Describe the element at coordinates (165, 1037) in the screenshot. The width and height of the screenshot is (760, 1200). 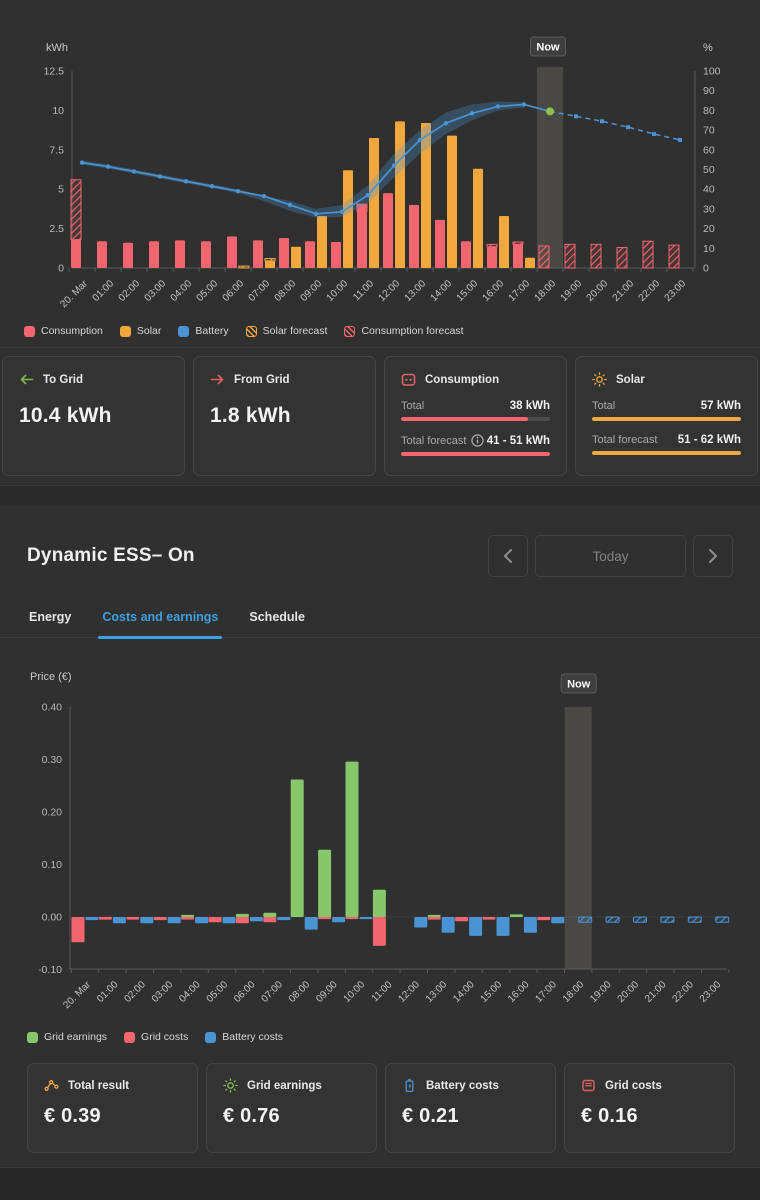
I see `legend-label: Grid costs` at that location.